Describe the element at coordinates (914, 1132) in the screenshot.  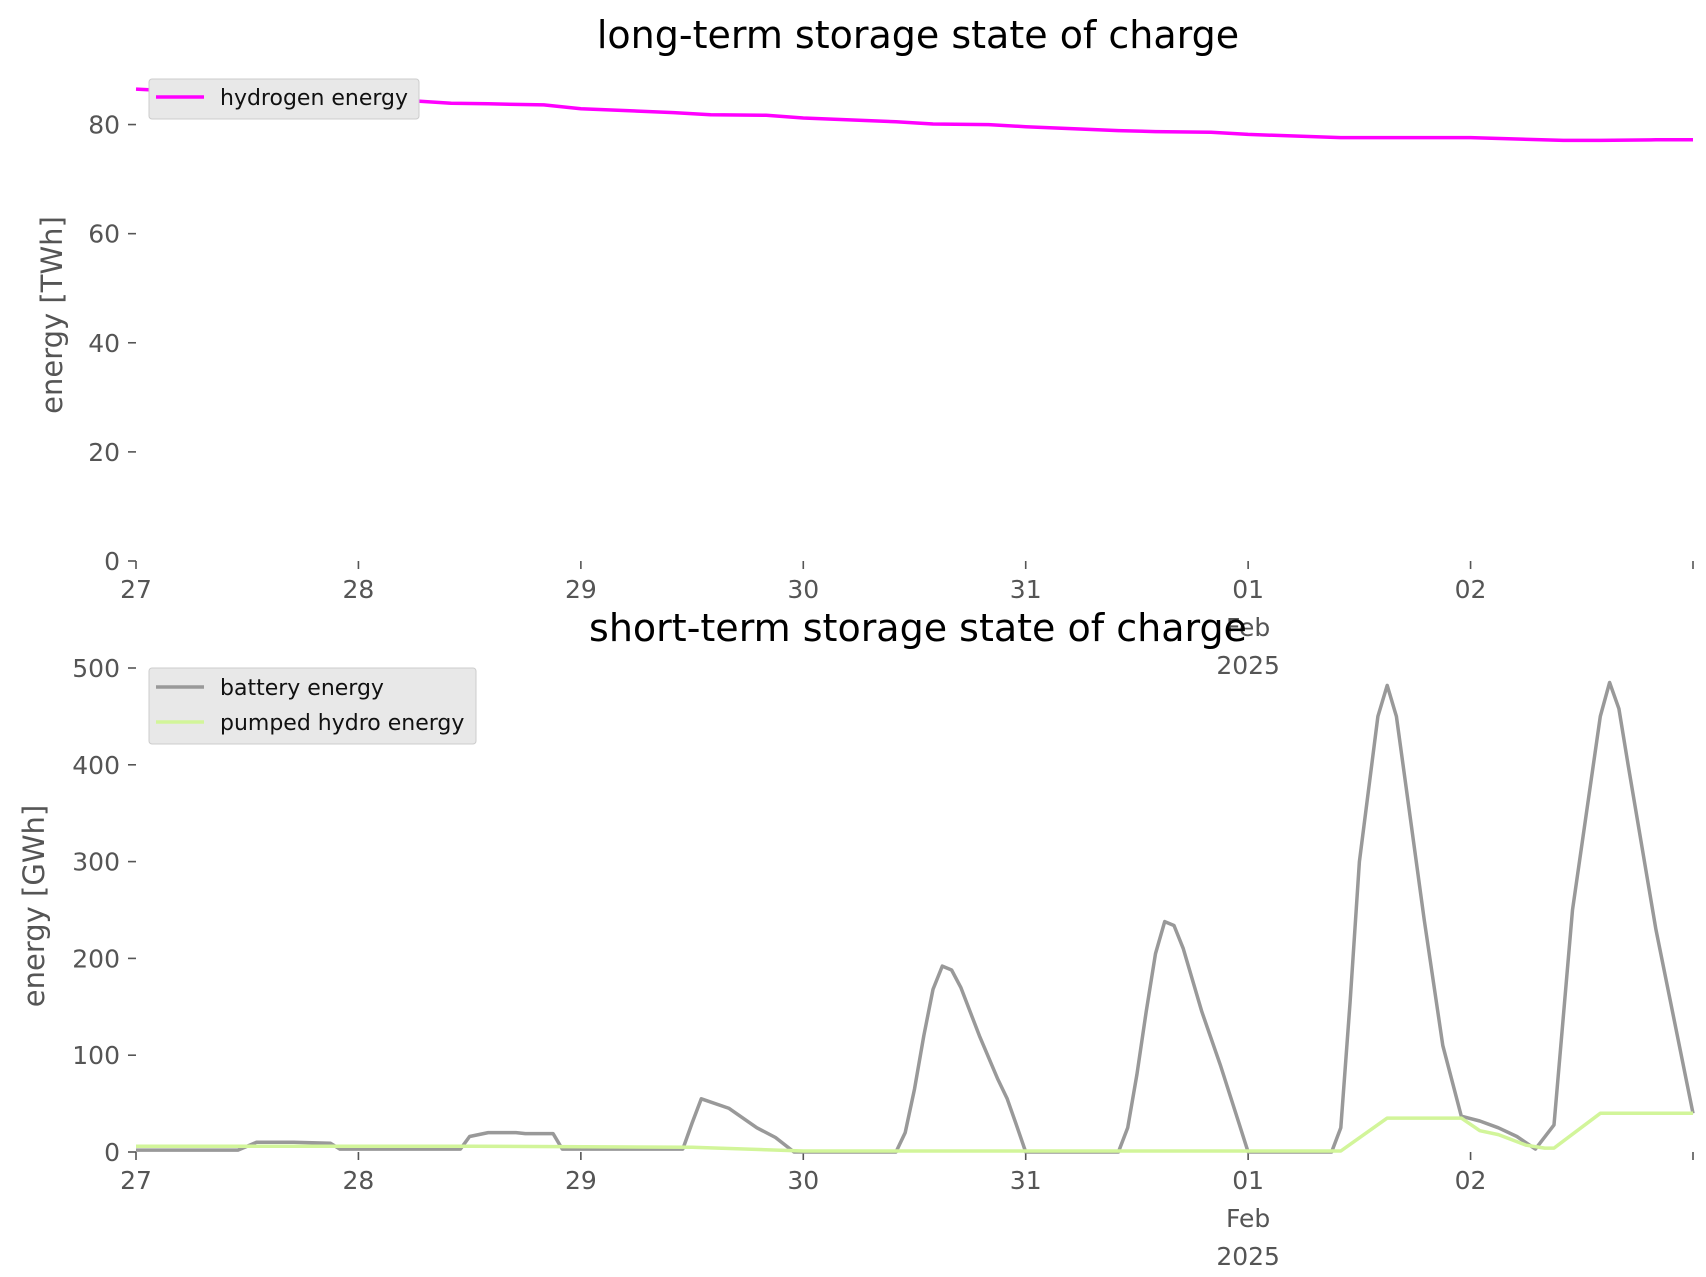
I see `series-line-pumped-hydro-energy` at that location.